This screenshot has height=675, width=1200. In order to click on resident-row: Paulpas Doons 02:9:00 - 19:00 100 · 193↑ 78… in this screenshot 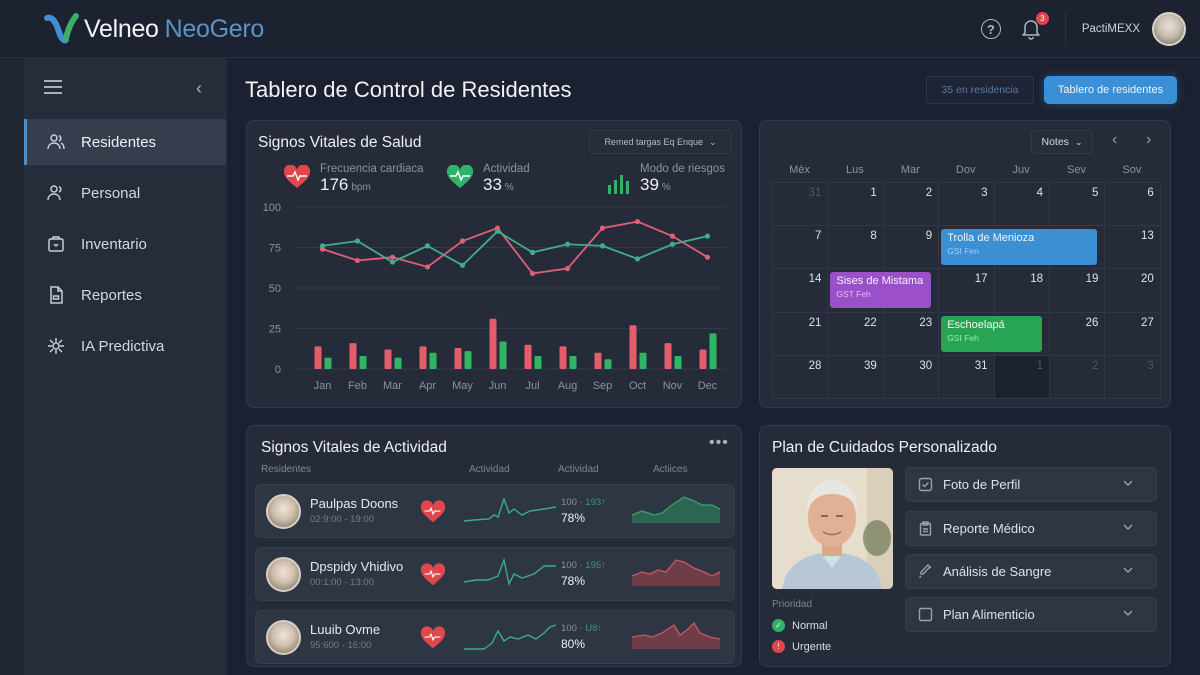, I will do `click(495, 511)`.